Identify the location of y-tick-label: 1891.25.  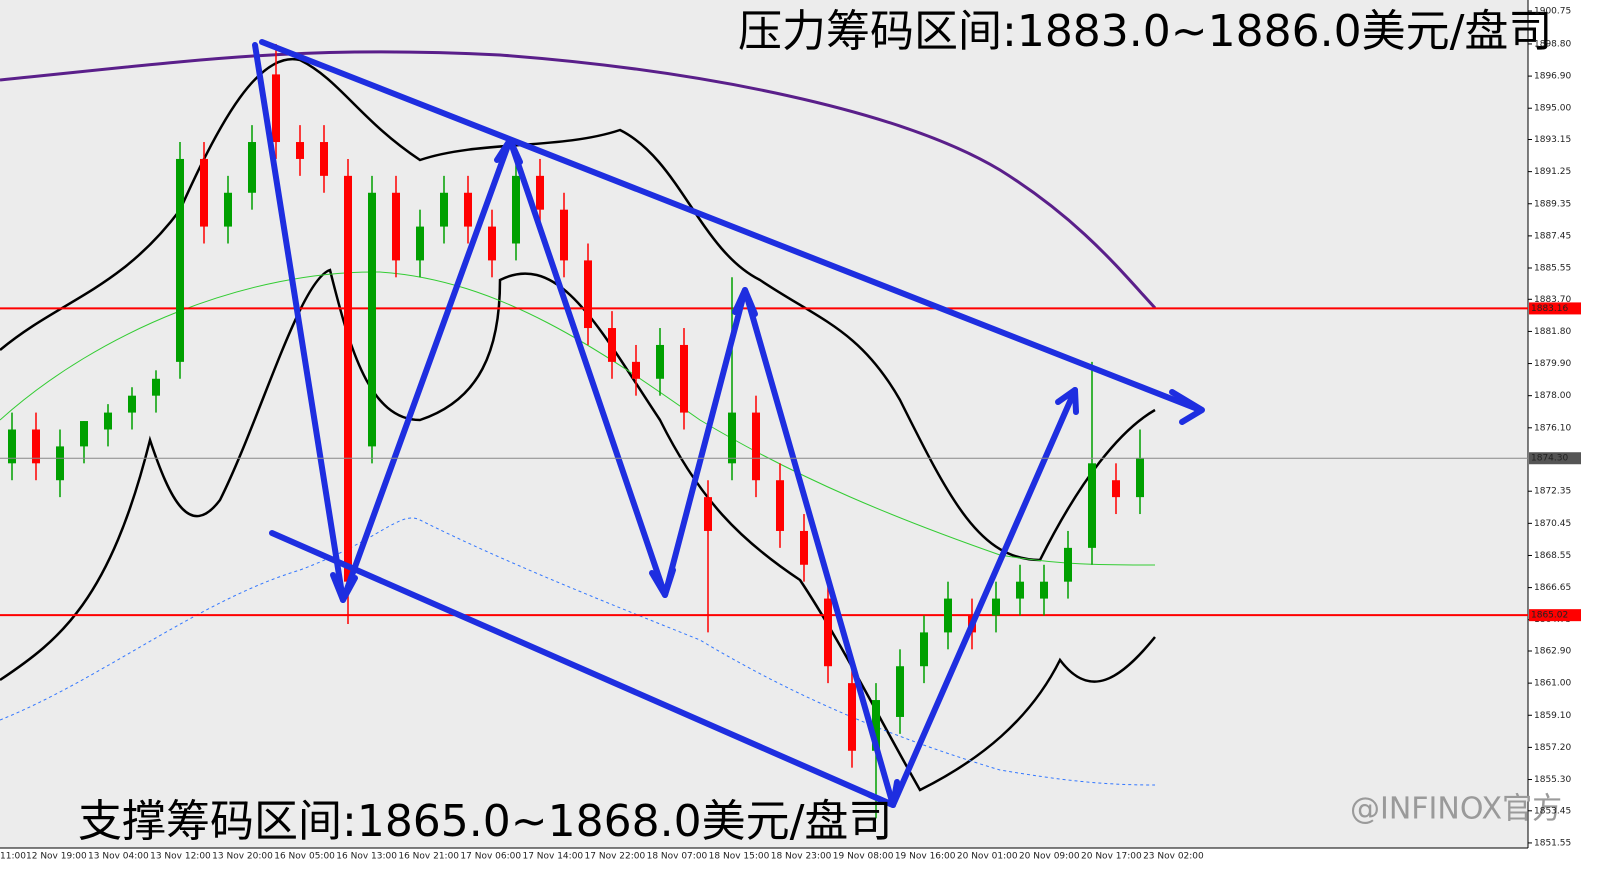
(1552, 172).